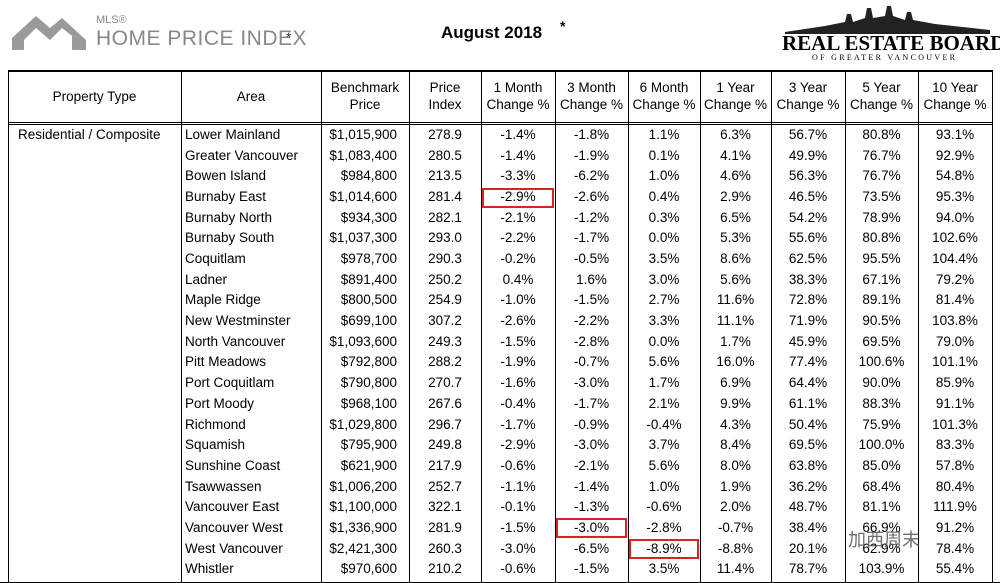 The height and width of the screenshot is (583, 1000). What do you see at coordinates (445, 259) in the screenshot?
I see `value: 290.3` at bounding box center [445, 259].